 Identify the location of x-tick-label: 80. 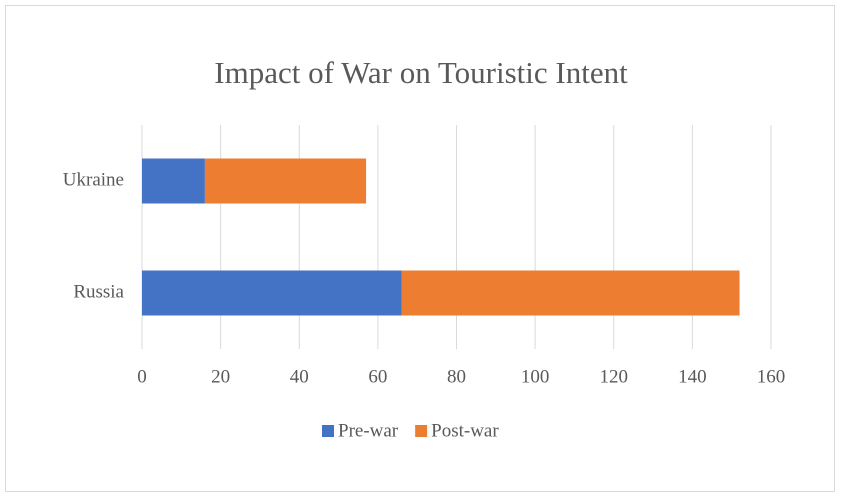
(456, 376).